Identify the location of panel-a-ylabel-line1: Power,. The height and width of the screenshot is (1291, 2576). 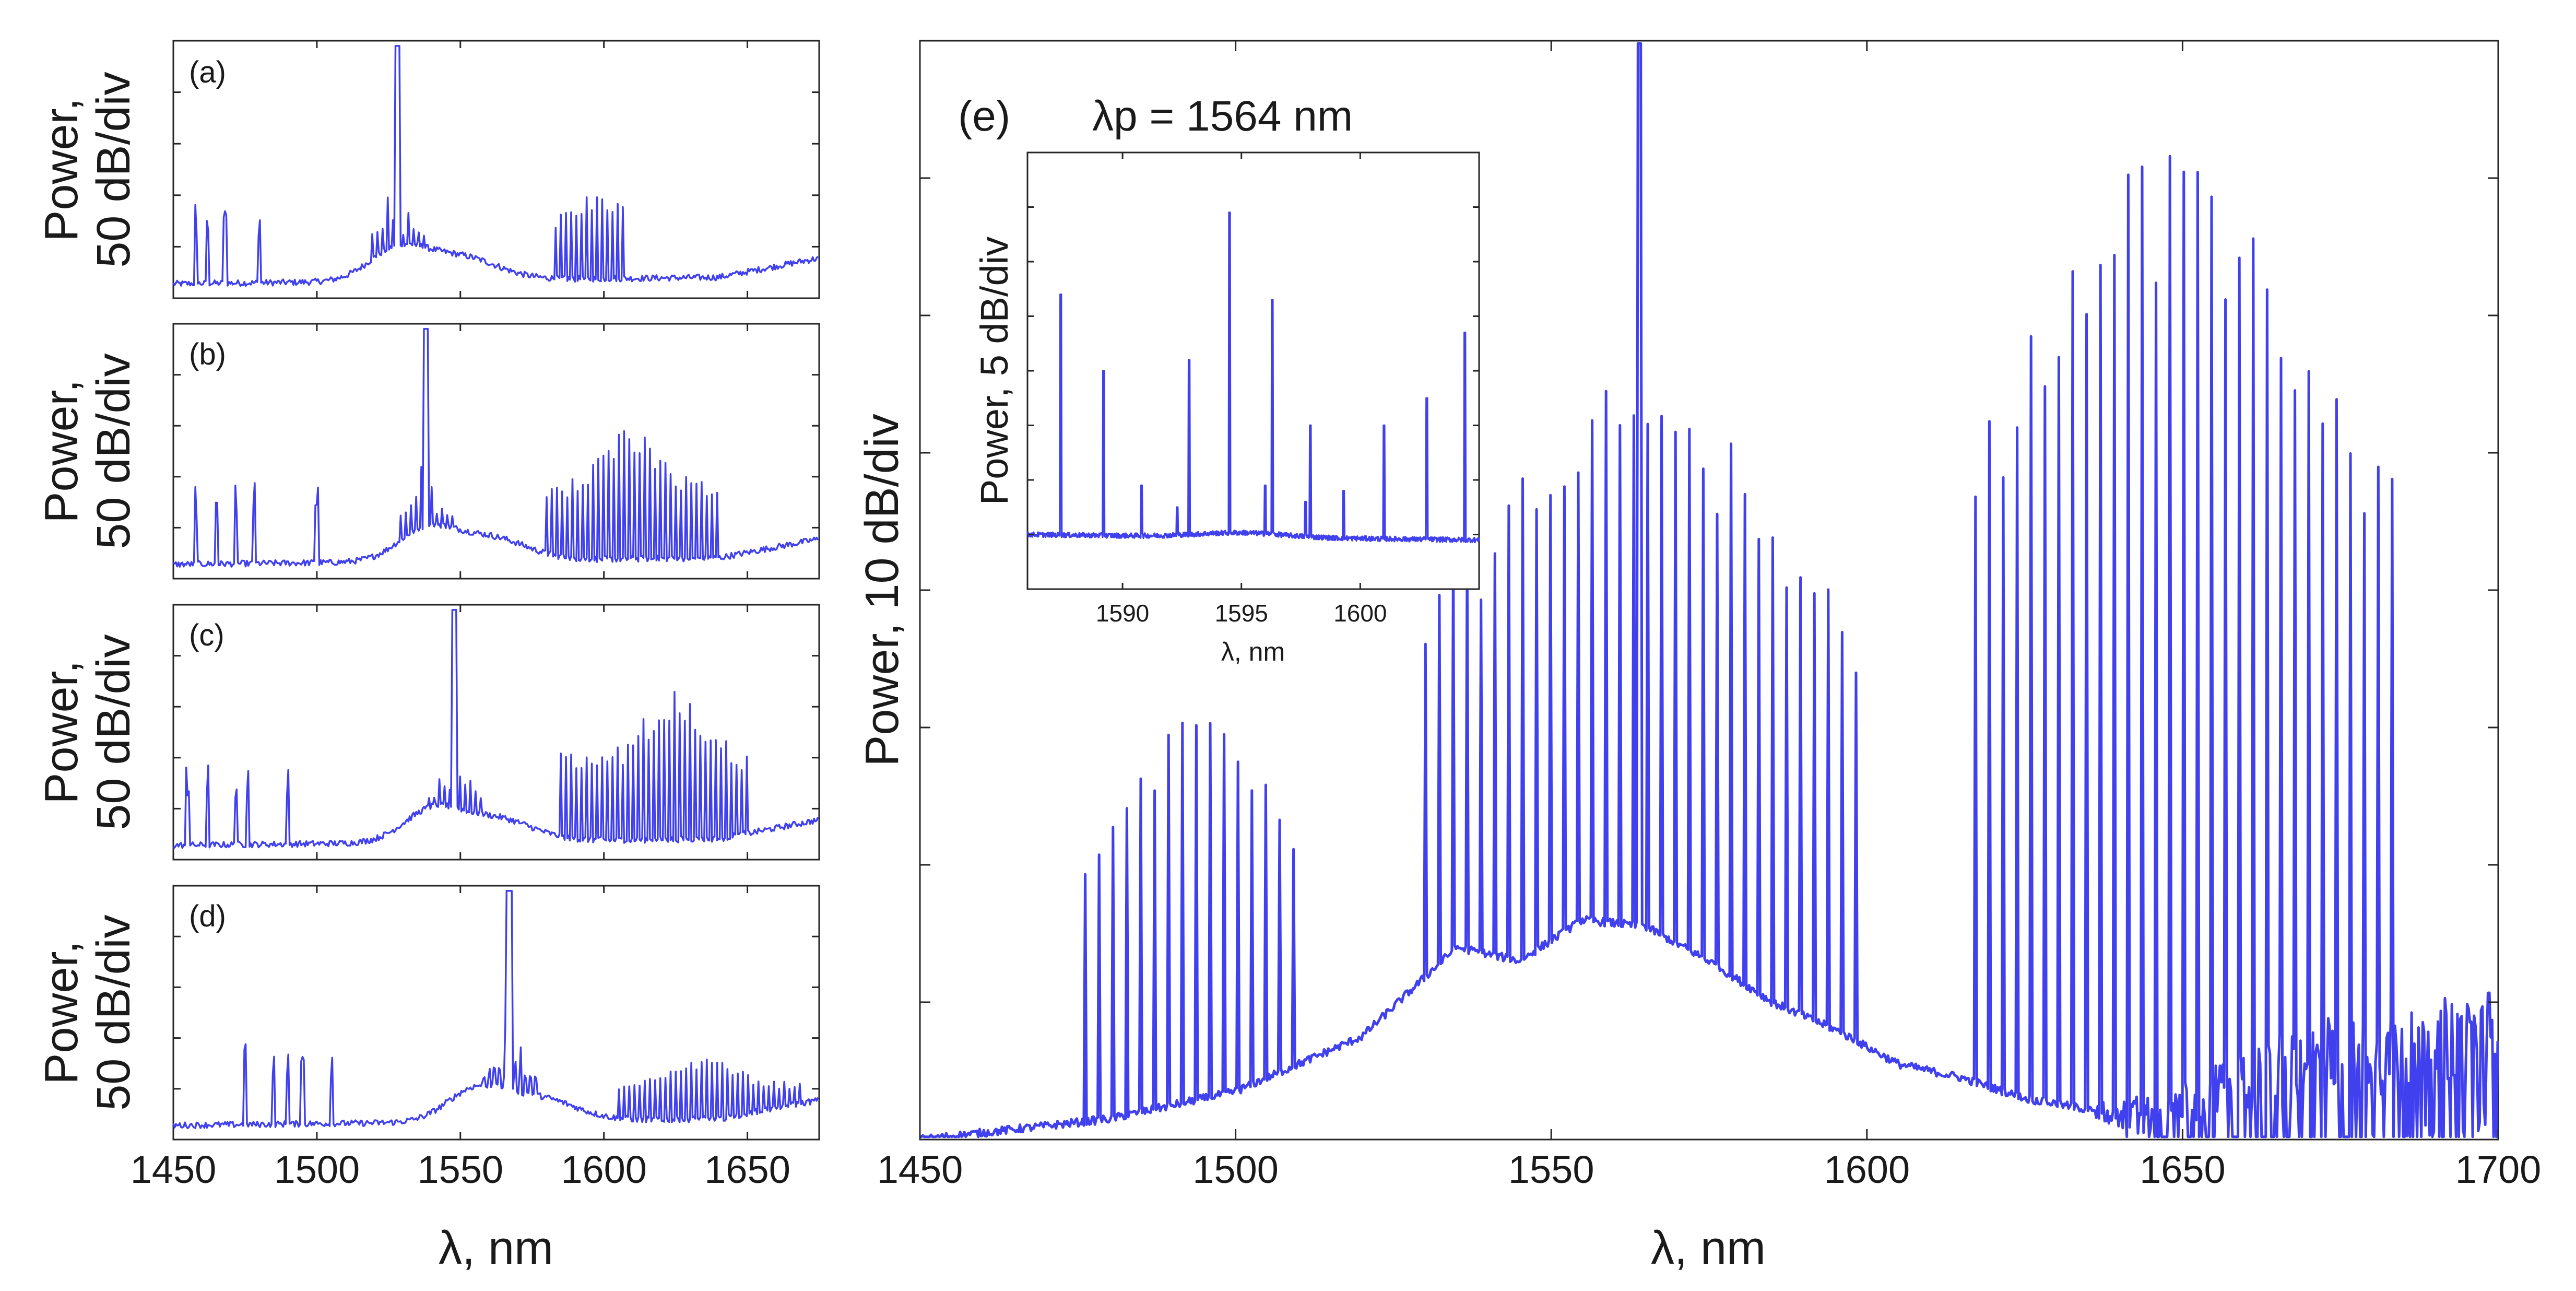
(62, 169).